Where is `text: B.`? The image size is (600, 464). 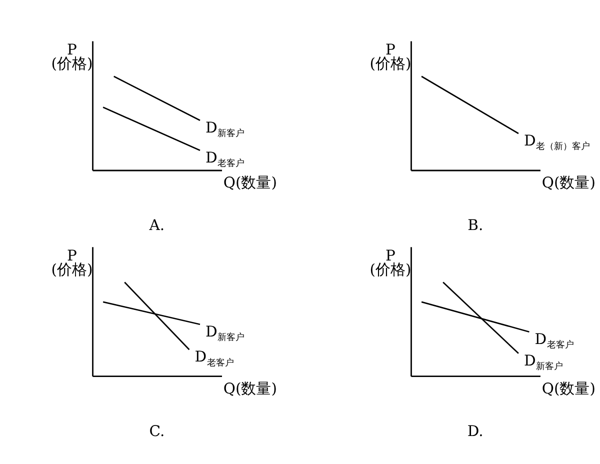 text: B. is located at coordinates (476, 225).